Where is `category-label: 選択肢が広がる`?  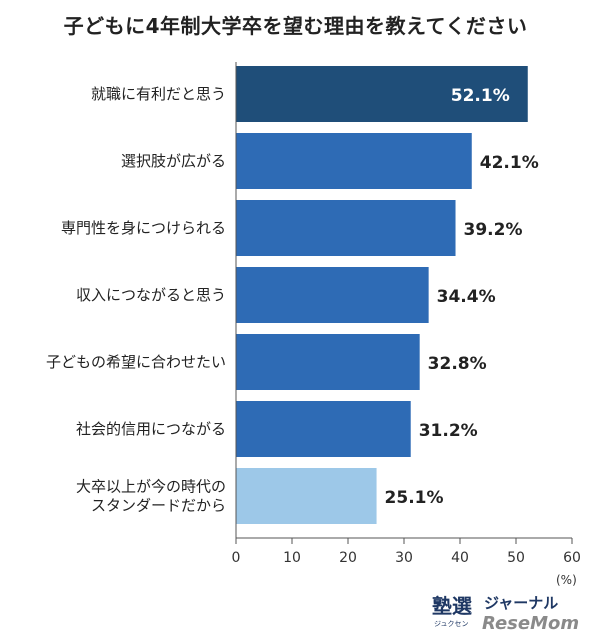 category-label: 選択肢が広がる is located at coordinates (173, 161).